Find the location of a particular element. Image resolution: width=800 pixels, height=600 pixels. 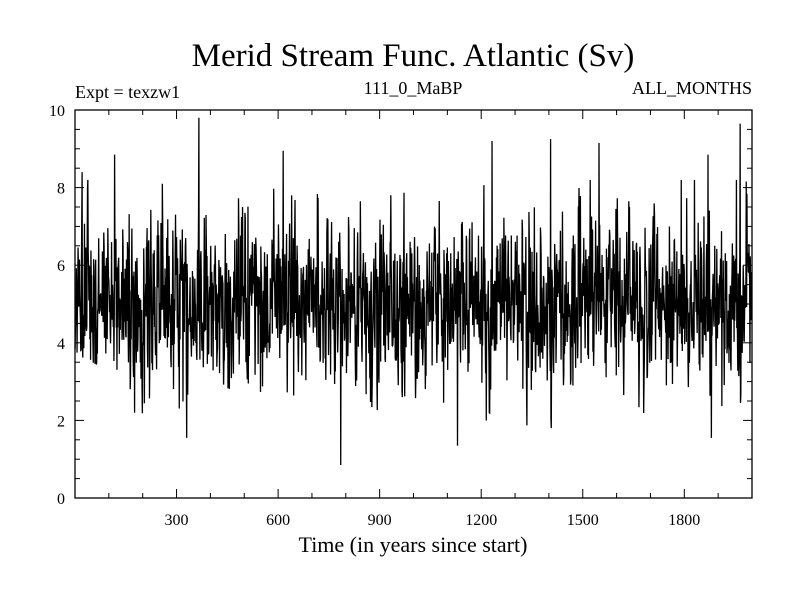

y-tick-label: 4 is located at coordinates (61, 344).